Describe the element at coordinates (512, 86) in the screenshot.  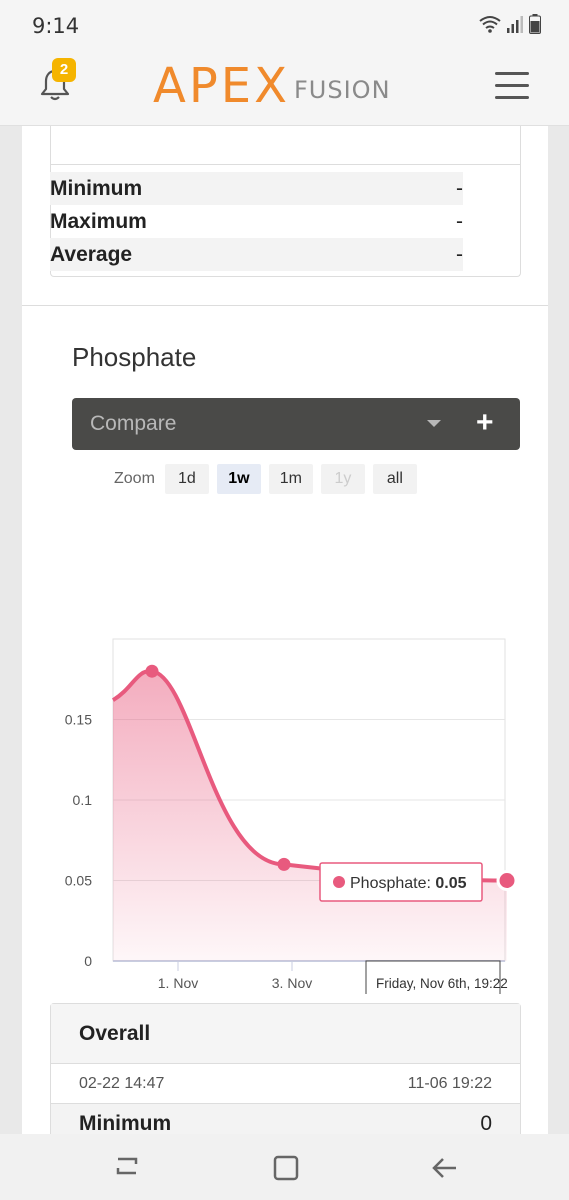
I see `hamburger-menu-icon` at that location.